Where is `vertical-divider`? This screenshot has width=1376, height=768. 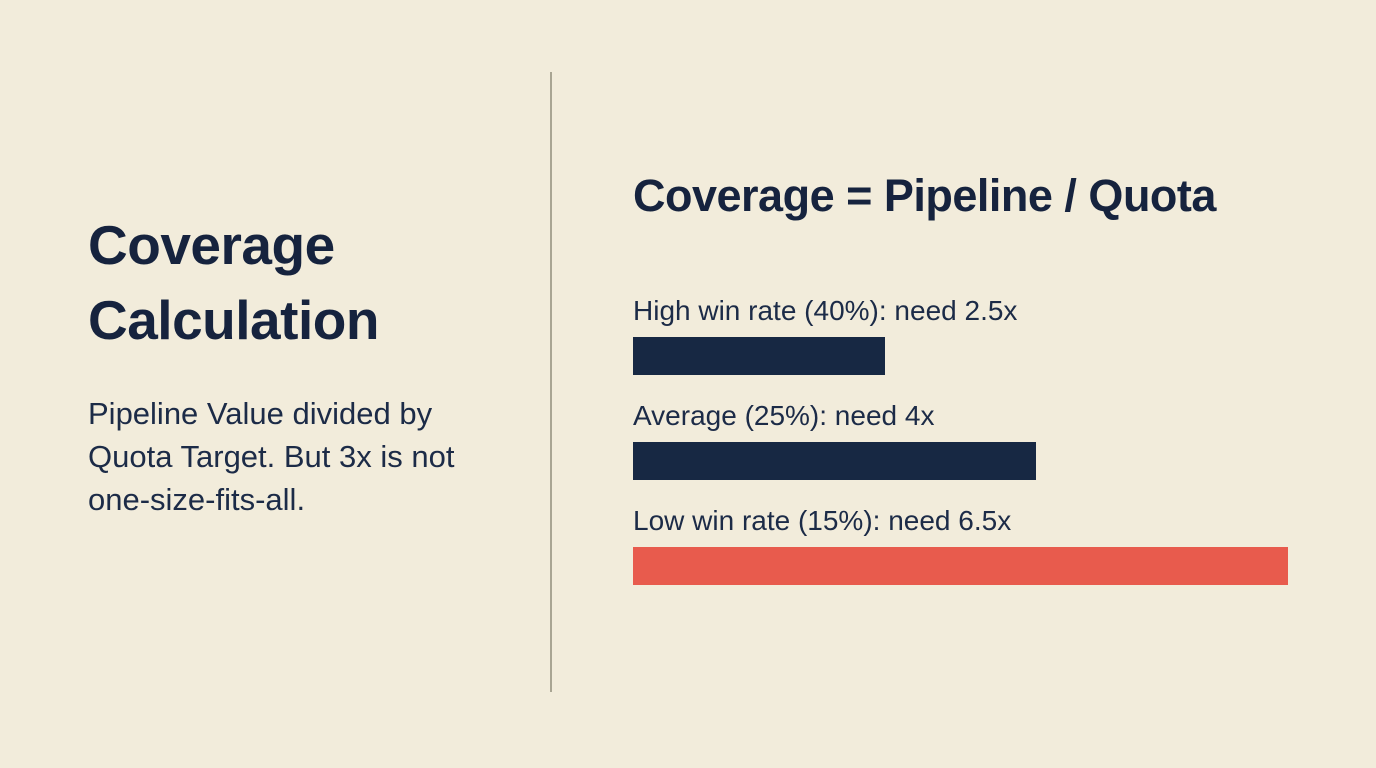
vertical-divider is located at coordinates (551, 382).